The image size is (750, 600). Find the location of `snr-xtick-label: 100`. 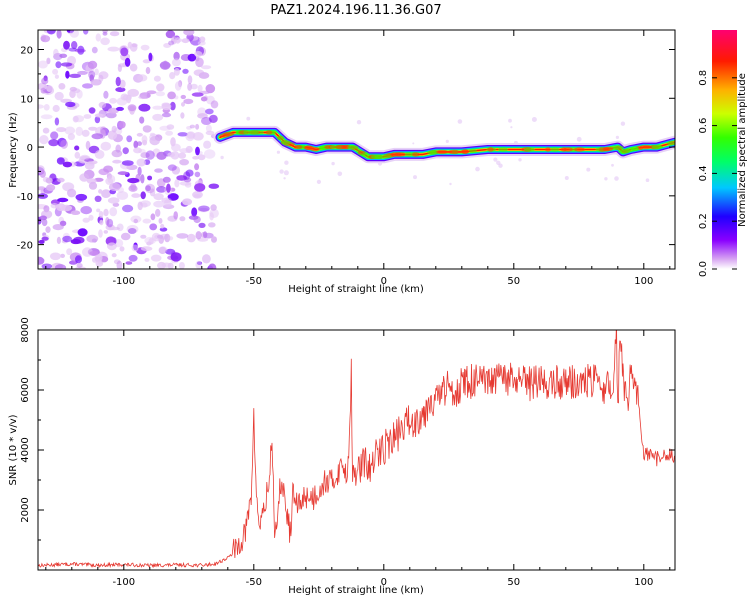

snr-xtick-label: 100 is located at coordinates (643, 582).